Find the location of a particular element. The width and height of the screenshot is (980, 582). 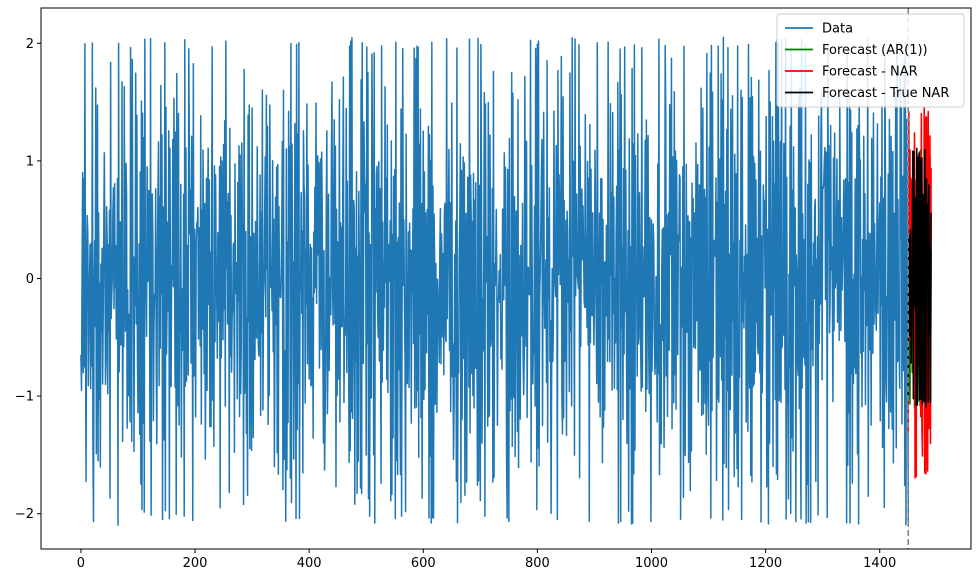

legend-label: Forecast - True NAR is located at coordinates (885, 93).